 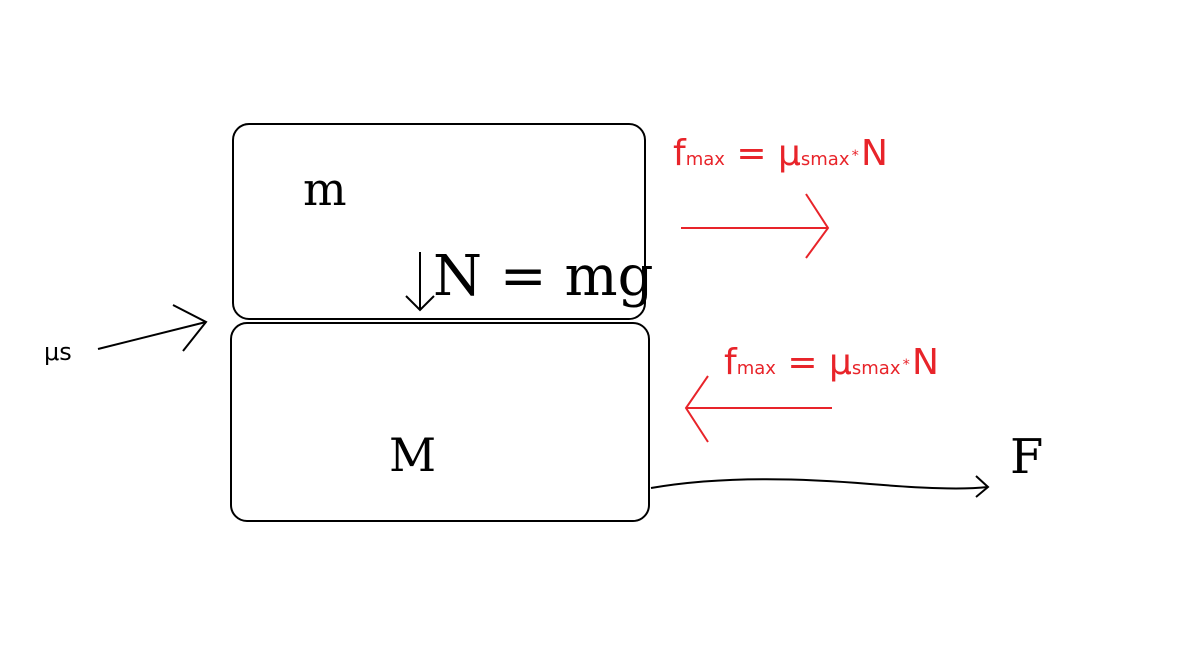 What do you see at coordinates (58, 352) in the screenshot?
I see `friction-coefficient-label: μs` at bounding box center [58, 352].